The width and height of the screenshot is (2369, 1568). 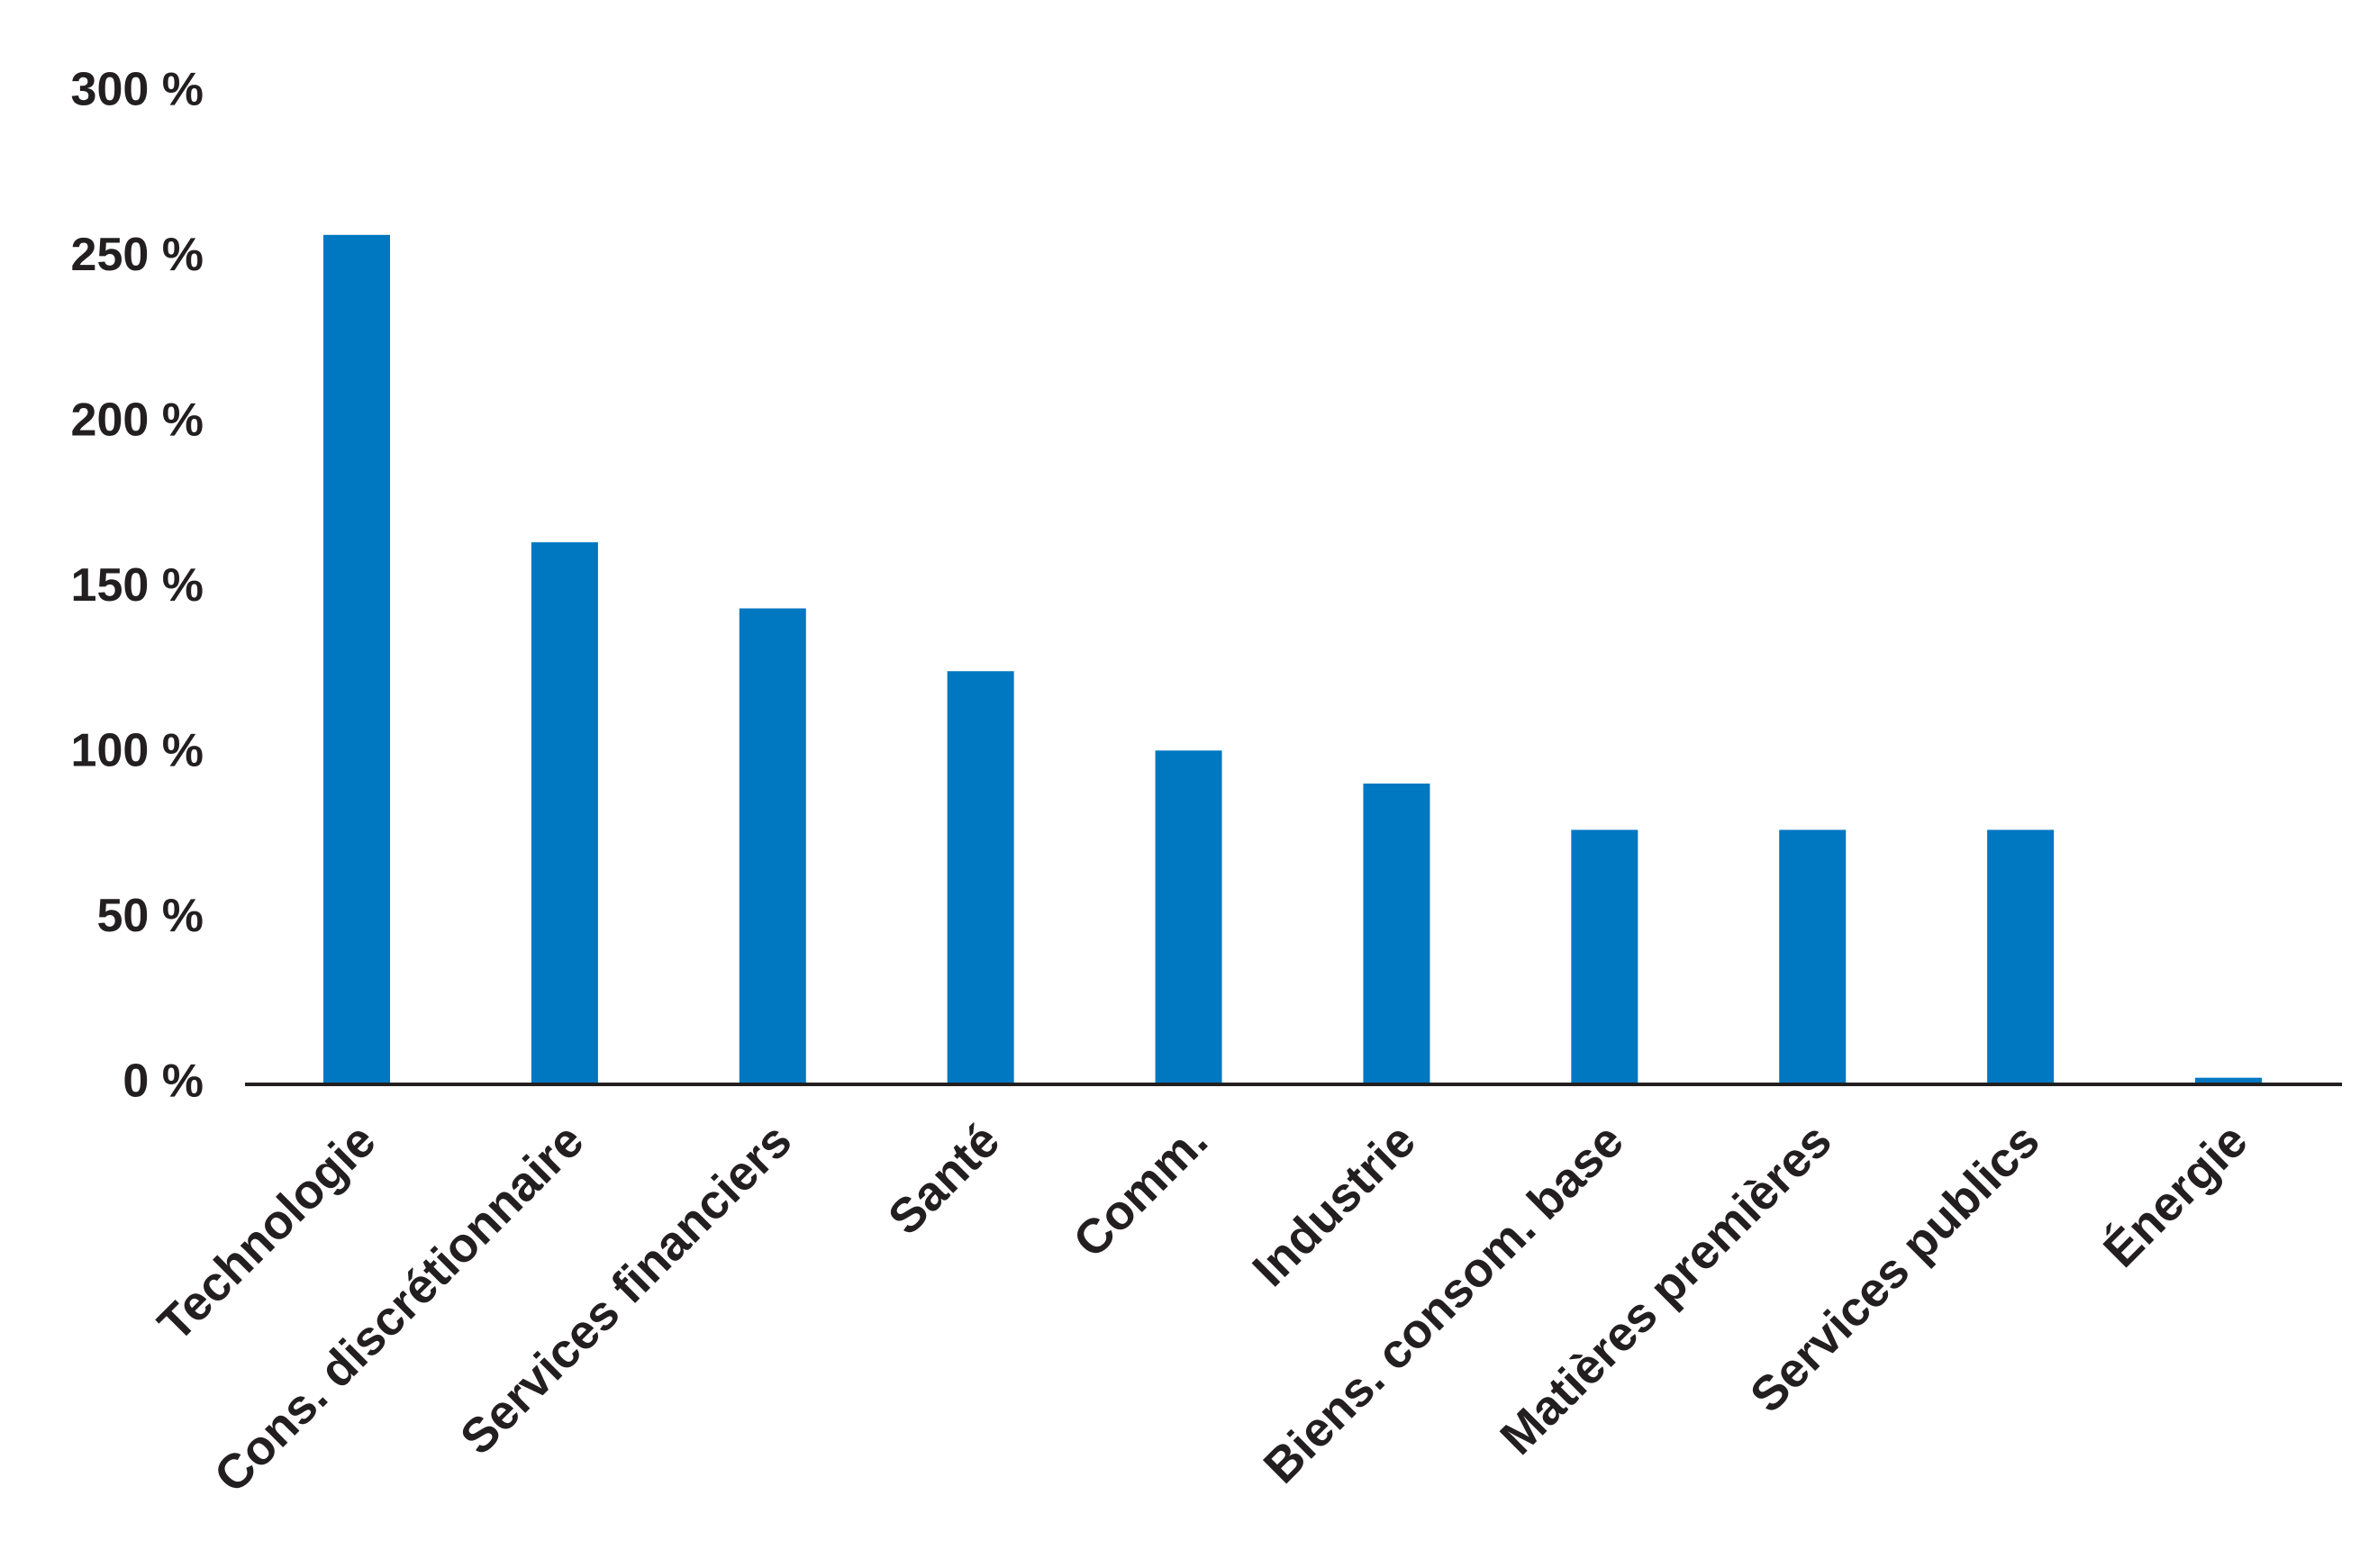 What do you see at coordinates (137, 420) in the screenshot?
I see `y-tick-label: 200 %` at bounding box center [137, 420].